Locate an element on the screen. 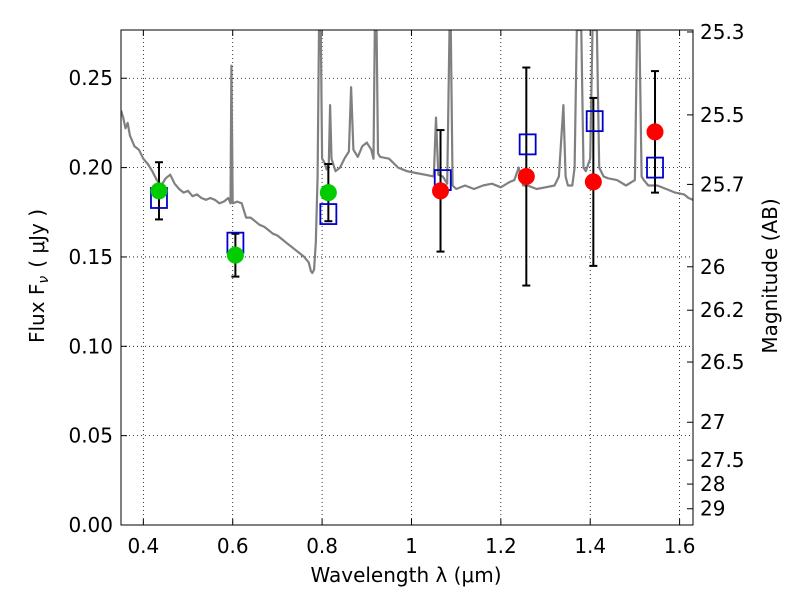  x-tick-label: 1.4 is located at coordinates (590, 546).